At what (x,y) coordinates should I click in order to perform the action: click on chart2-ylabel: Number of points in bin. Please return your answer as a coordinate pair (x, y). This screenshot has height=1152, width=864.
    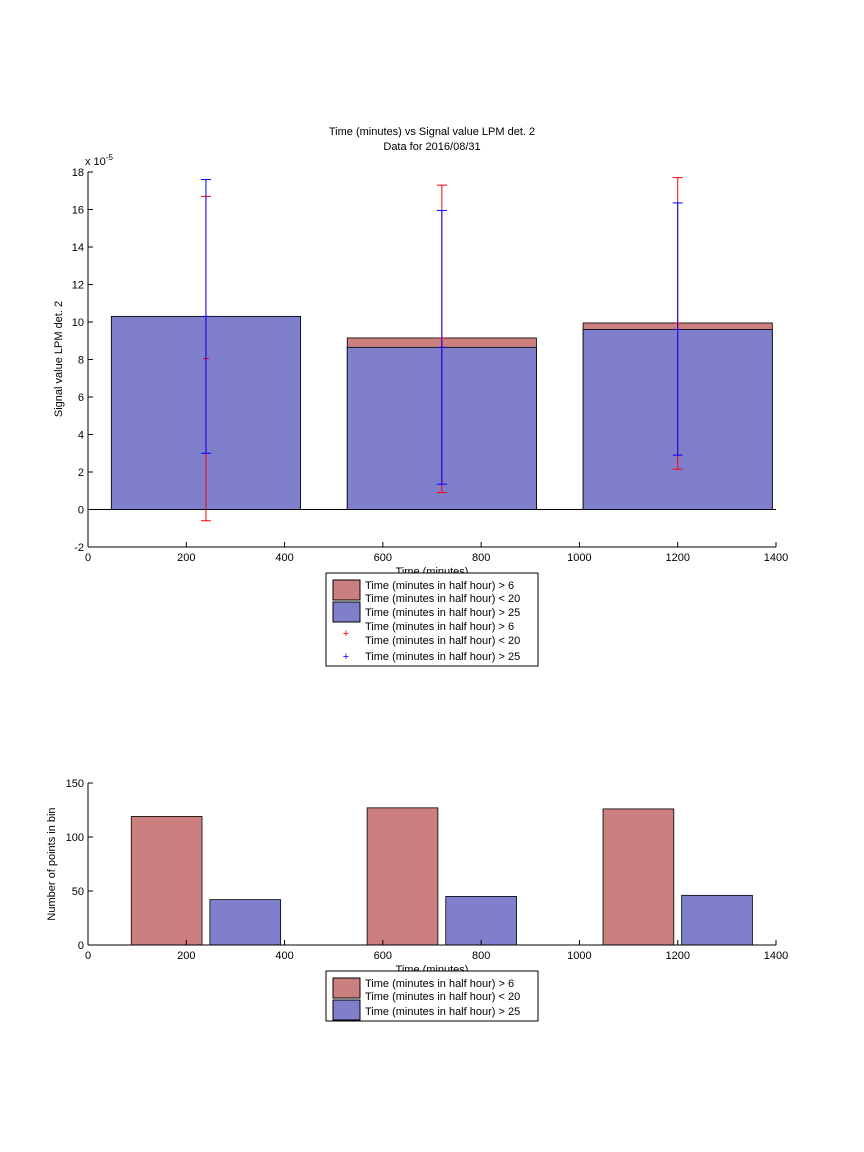
    Looking at the image, I should click on (52, 863).